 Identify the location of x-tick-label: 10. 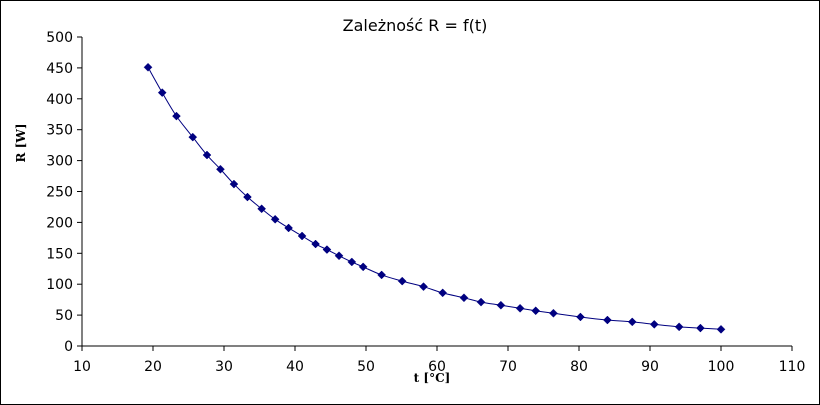
(82, 367).